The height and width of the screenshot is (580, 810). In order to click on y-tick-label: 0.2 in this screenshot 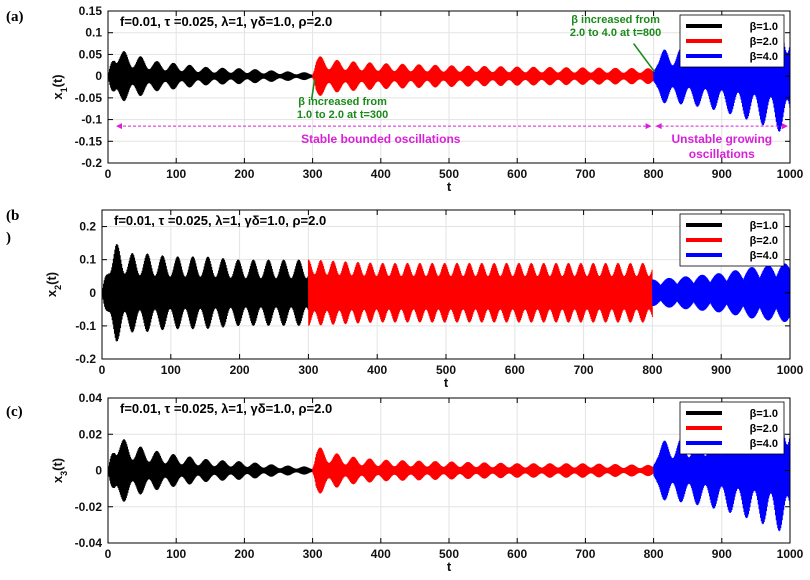, I will do `click(87, 227)`.